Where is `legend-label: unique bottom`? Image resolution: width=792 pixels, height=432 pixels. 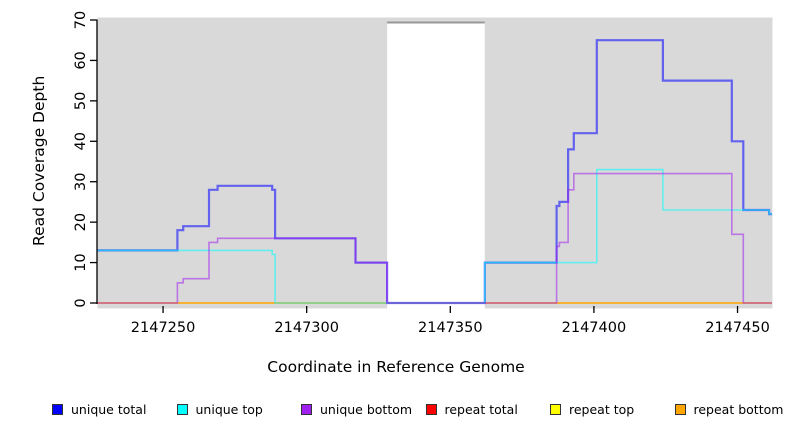
legend-label: unique bottom is located at coordinates (366, 409).